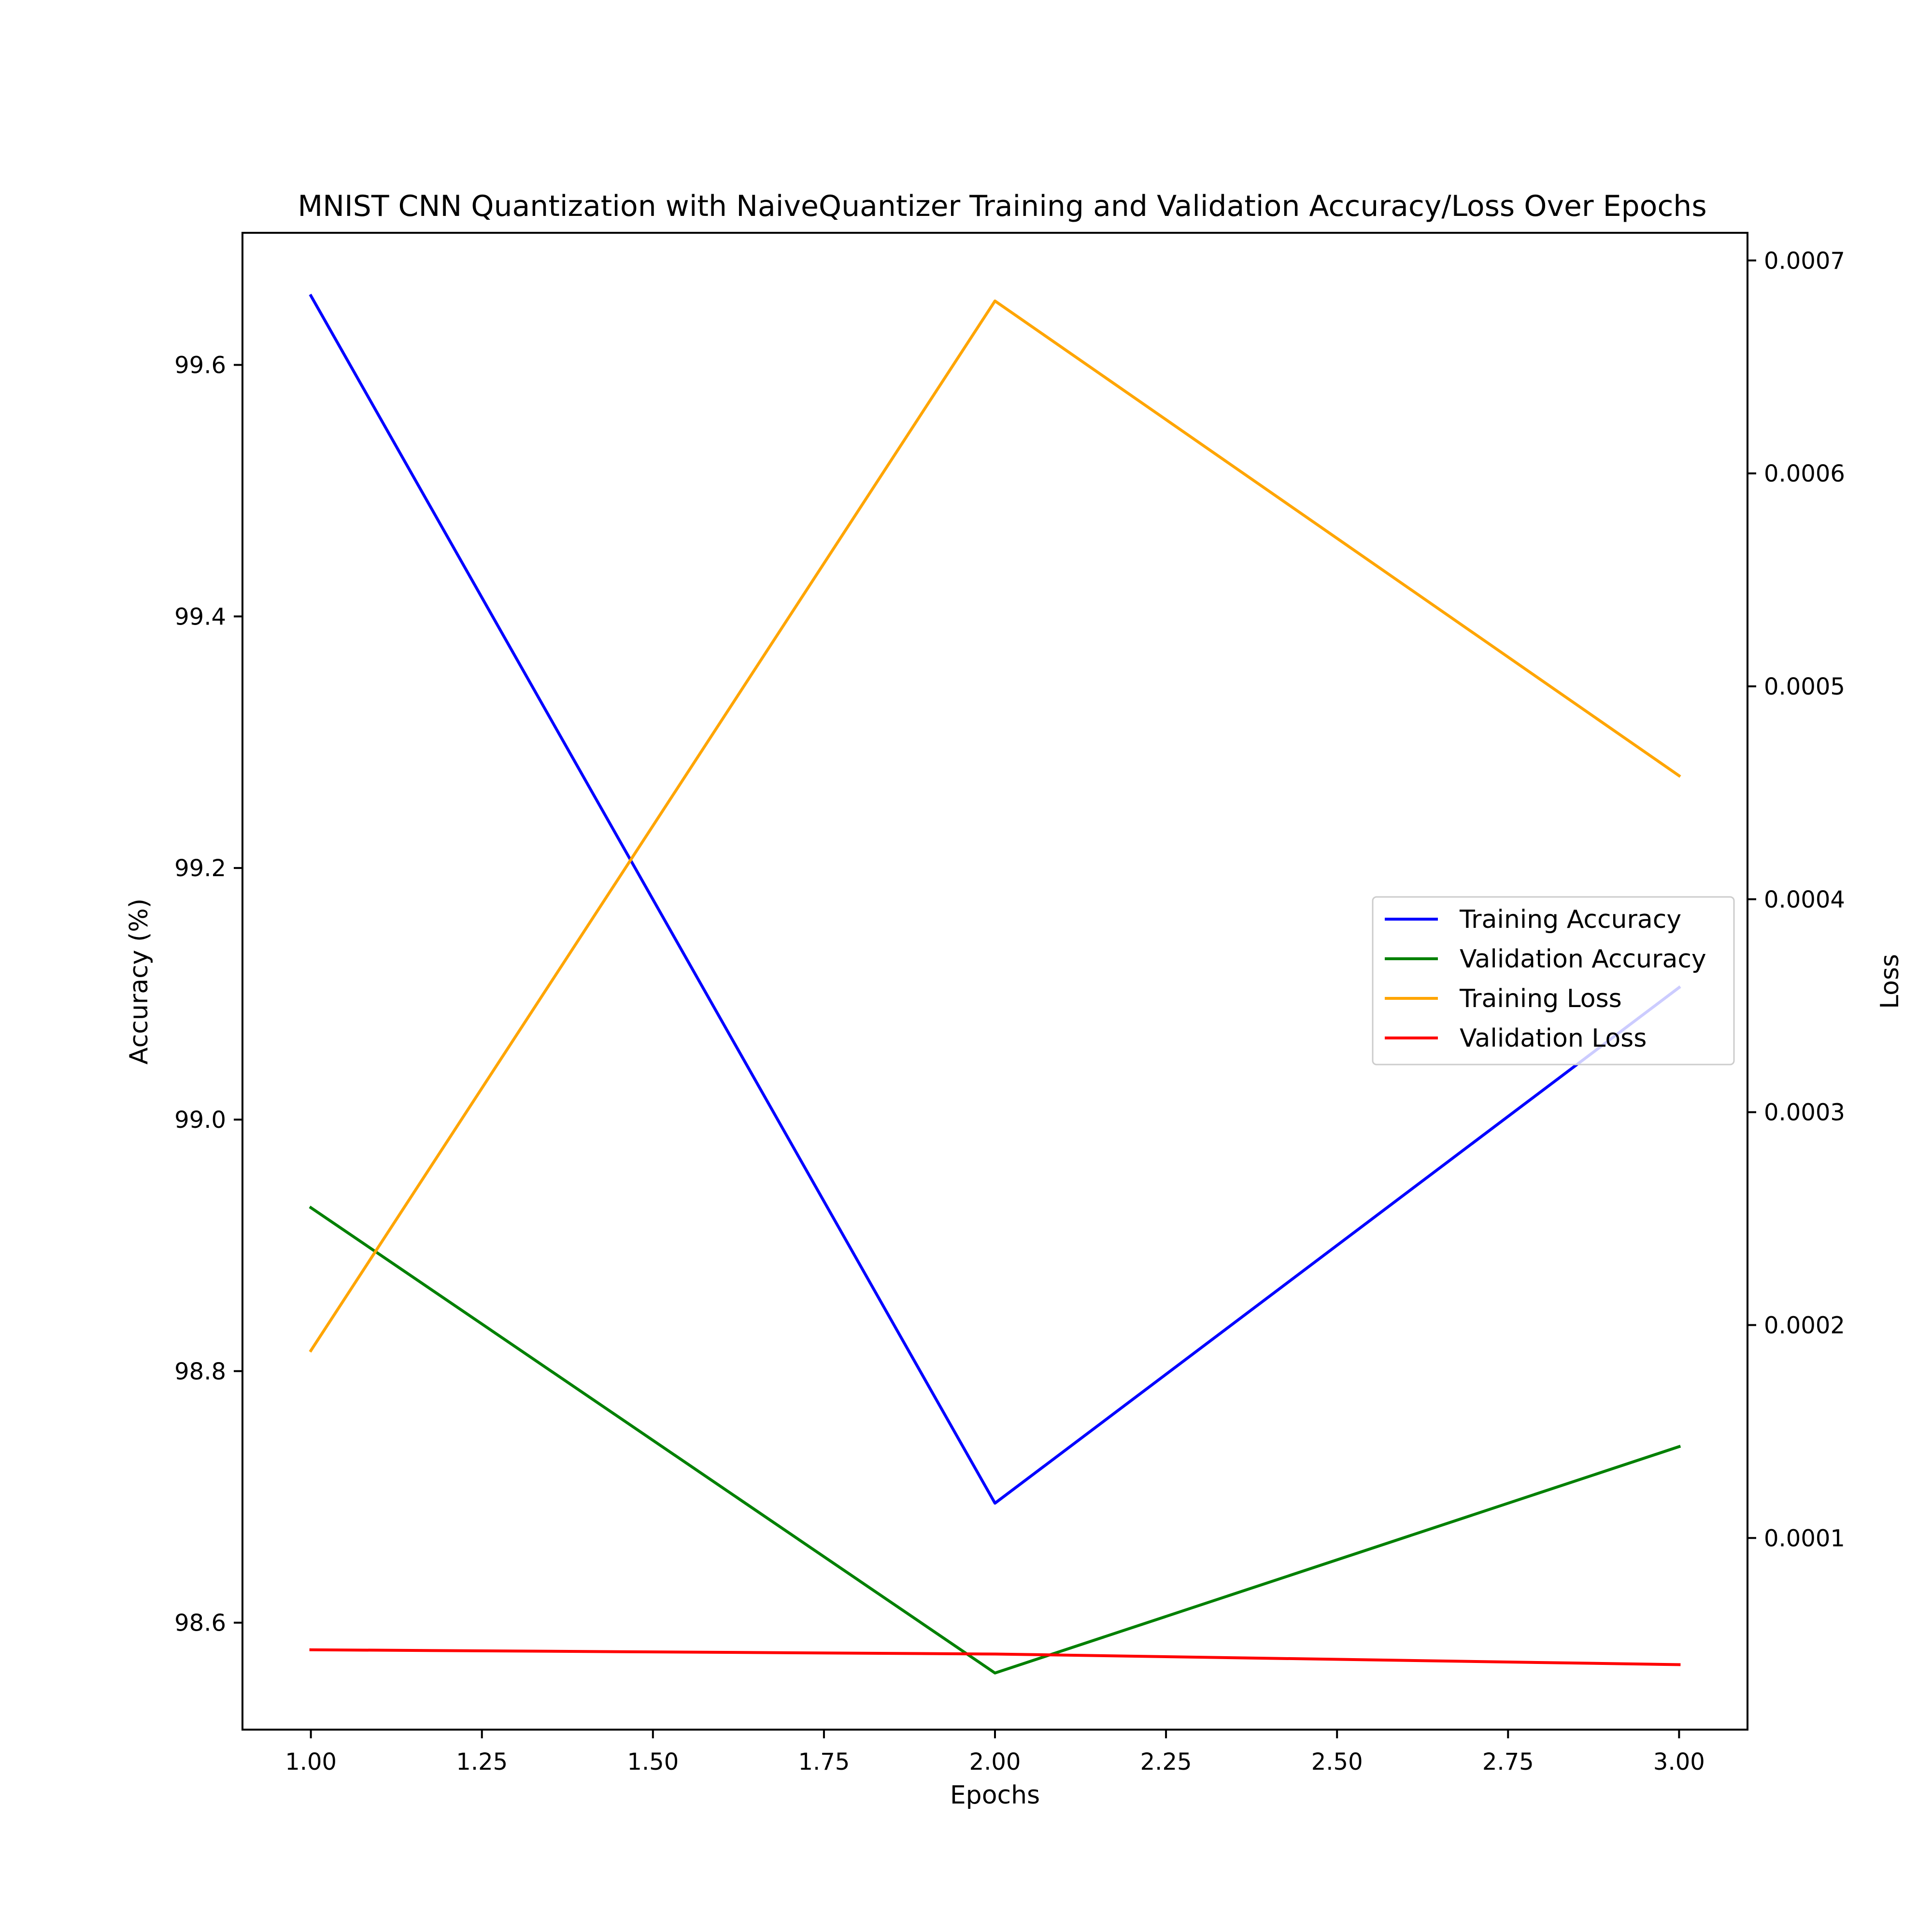 The image size is (1932, 1932). Describe the element at coordinates (1508, 1762) in the screenshot. I see `x-tick-label: 2.75` at that location.